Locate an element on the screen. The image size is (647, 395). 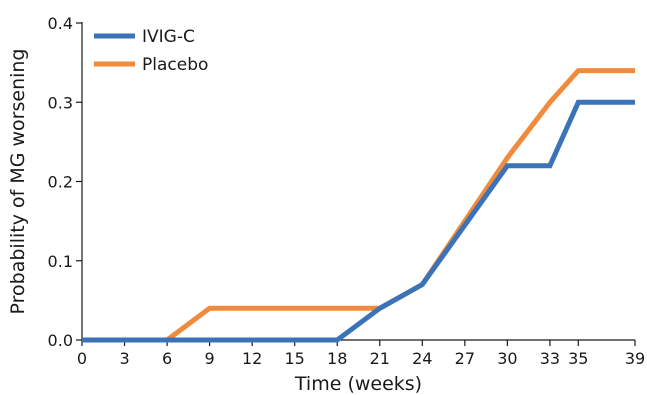
x-tick-label: 30 is located at coordinates (507, 358).